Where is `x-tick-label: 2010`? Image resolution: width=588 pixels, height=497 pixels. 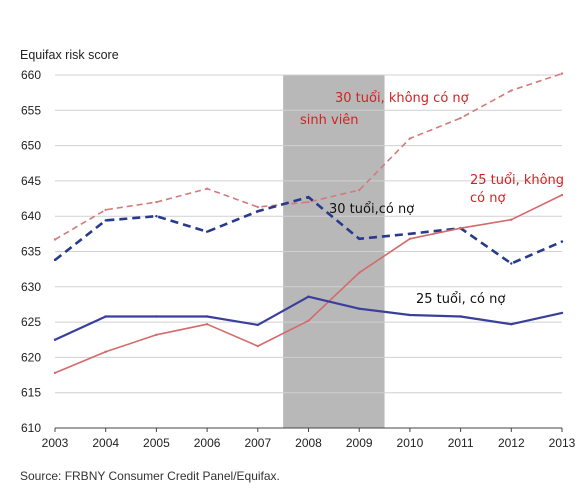 x-tick-label: 2010 is located at coordinates (410, 443).